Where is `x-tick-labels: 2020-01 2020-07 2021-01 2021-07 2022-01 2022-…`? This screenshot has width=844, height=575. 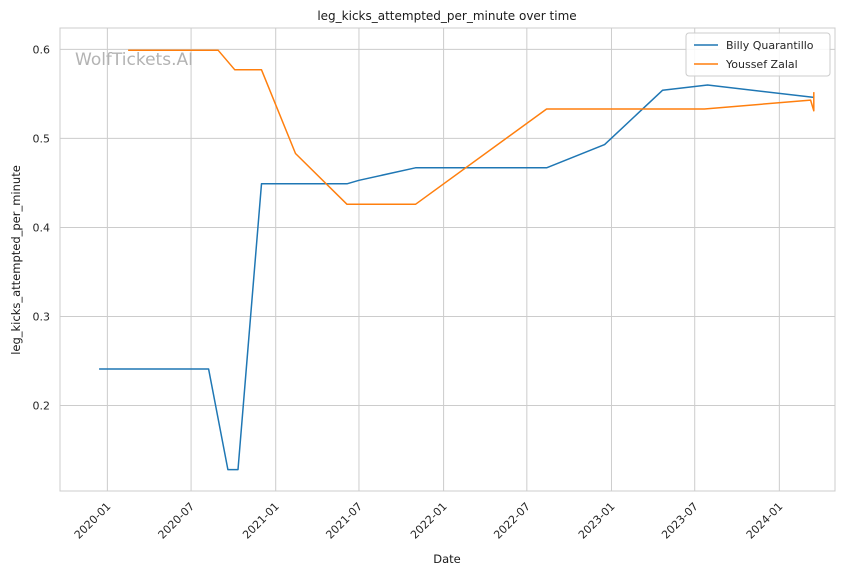 x-tick-labels: 2020-01 2020-07 2021-01 2021-07 2022-01 2022-… is located at coordinates (429, 521).